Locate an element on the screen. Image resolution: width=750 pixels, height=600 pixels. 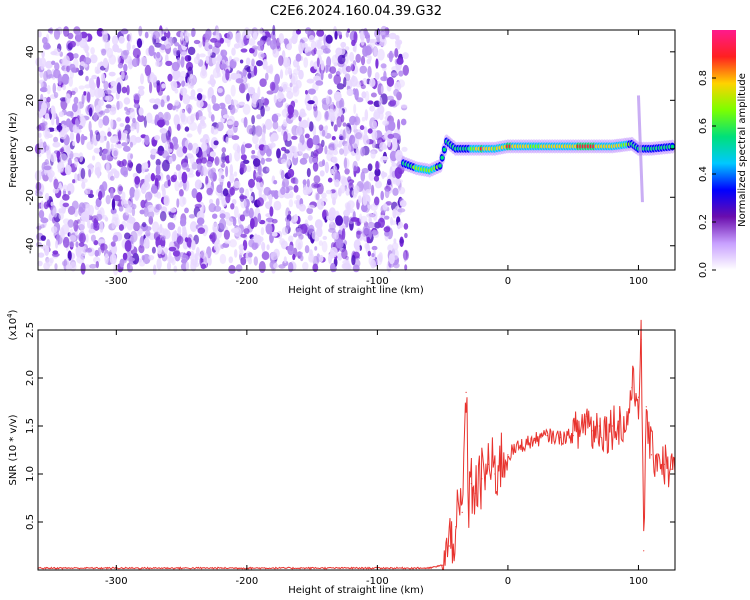
x-tick-label: 0 is located at coordinates (508, 281).